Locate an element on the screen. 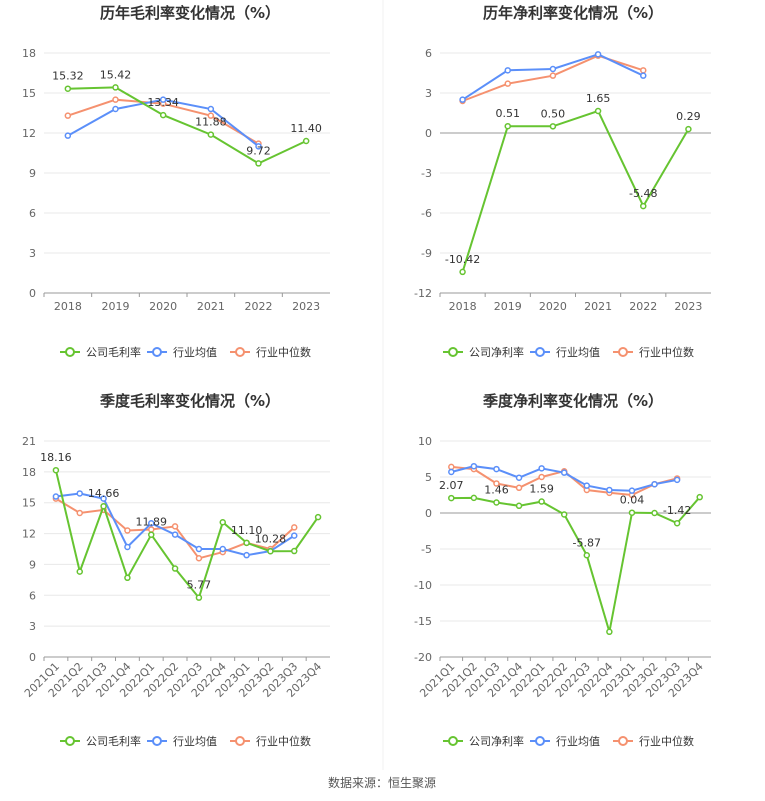  x-tick-label: 2018 is located at coordinates (68, 306).